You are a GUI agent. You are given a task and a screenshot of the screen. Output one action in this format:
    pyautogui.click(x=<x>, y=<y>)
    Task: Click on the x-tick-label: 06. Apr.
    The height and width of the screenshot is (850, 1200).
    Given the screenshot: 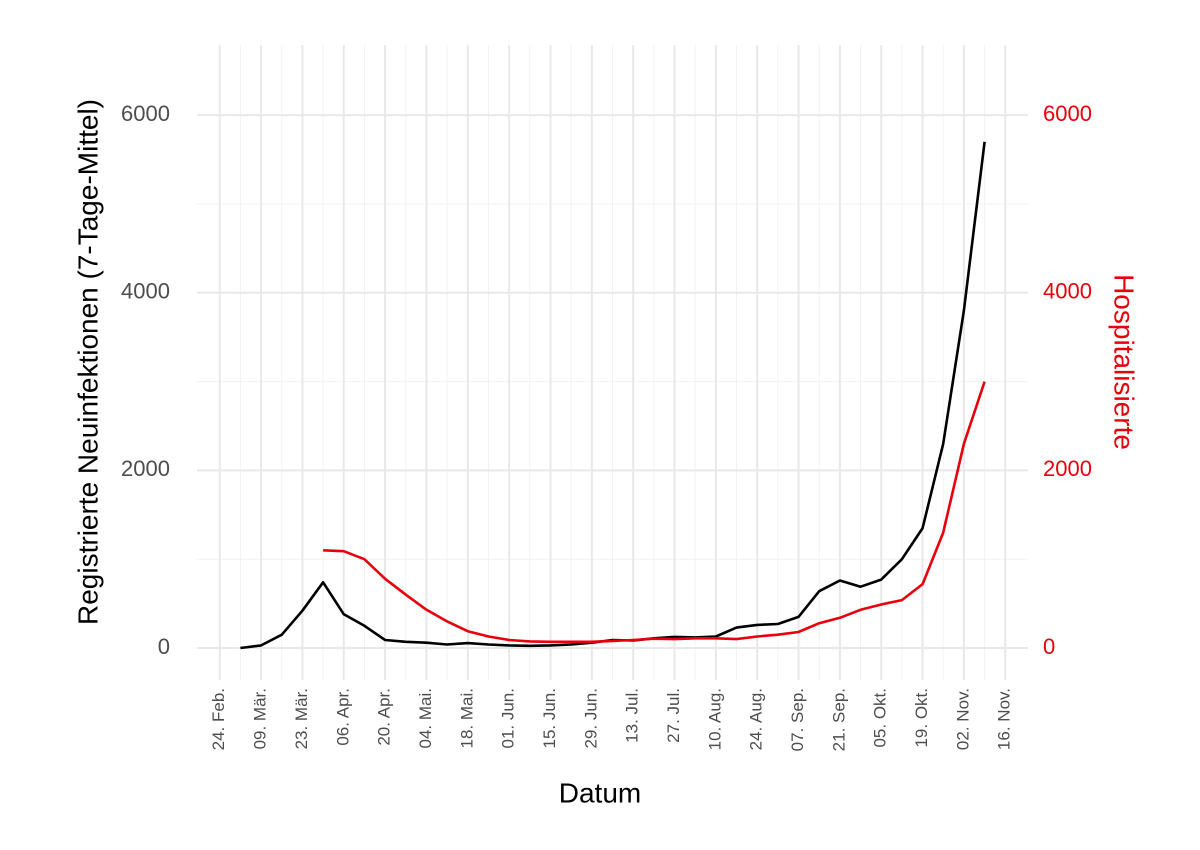 What is the action you would take?
    pyautogui.click(x=342, y=717)
    